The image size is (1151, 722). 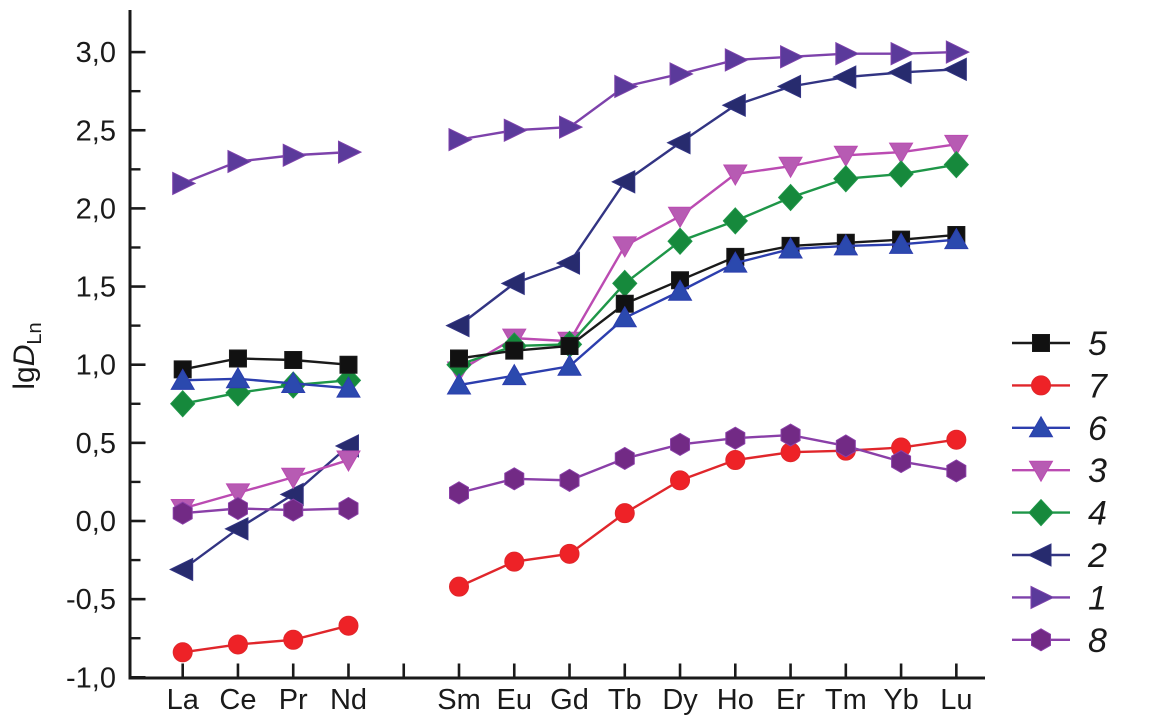 I want to click on y-tick-label: 3,0, so click(x=96, y=53).